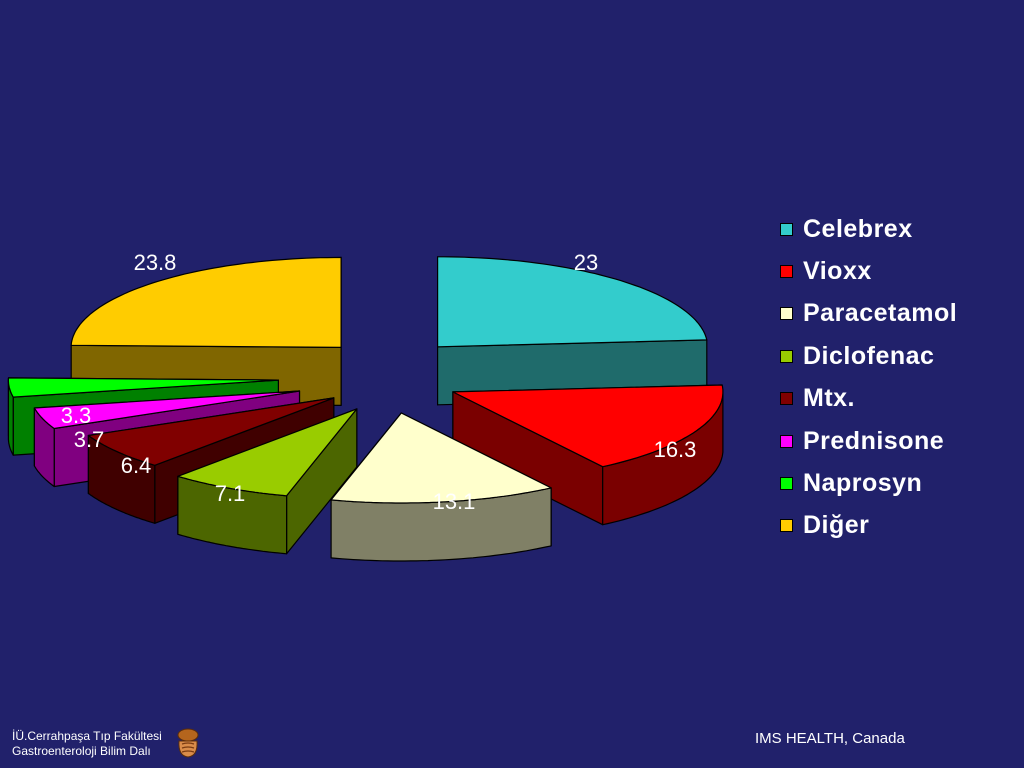 The width and height of the screenshot is (1024, 768). What do you see at coordinates (868, 399) in the screenshot?
I see `legend-item-mtx: Mtx.` at bounding box center [868, 399].